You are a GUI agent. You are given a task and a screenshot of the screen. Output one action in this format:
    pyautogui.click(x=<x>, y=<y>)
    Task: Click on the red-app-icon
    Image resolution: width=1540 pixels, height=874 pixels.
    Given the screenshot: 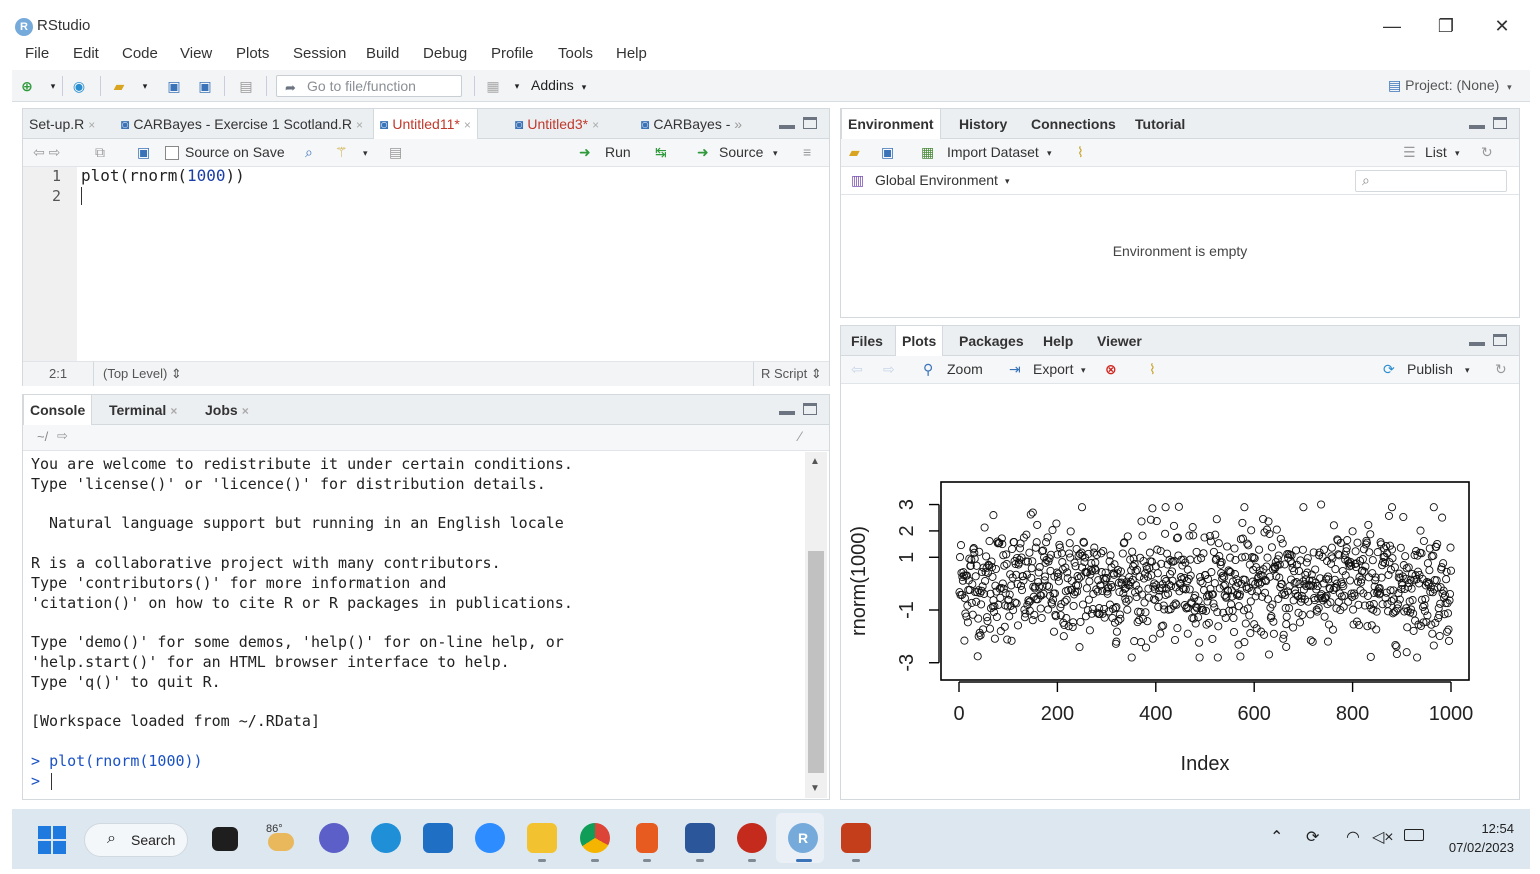 What is the action you would take?
    pyautogui.click(x=752, y=838)
    